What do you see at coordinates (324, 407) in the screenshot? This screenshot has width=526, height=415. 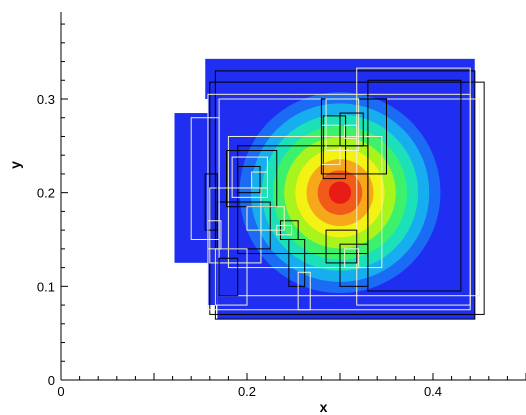 I see `x-axis-label: x` at bounding box center [324, 407].